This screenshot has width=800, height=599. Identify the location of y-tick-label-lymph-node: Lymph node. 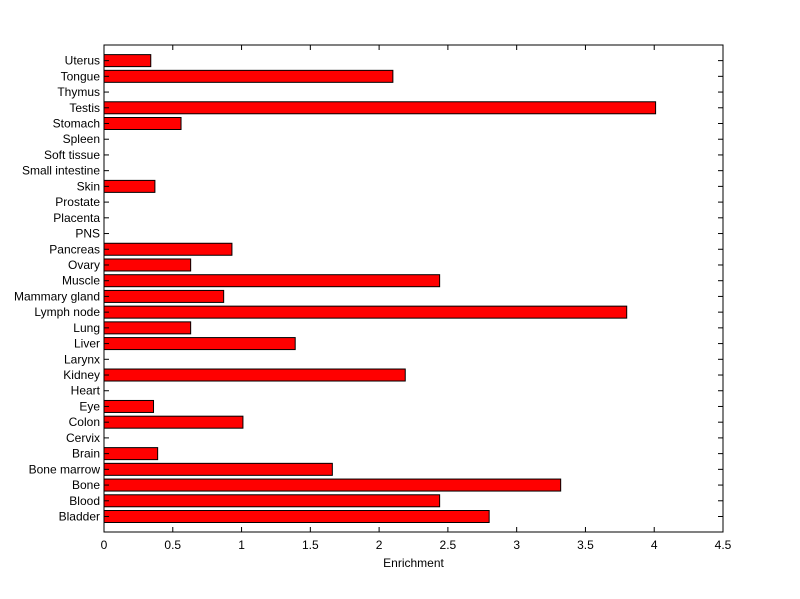
(67, 312).